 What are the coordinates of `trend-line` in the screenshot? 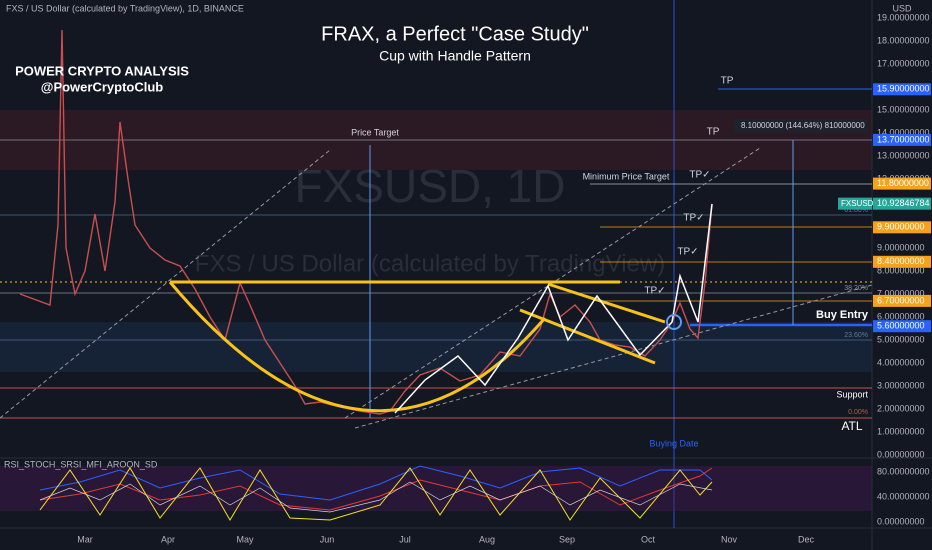 It's located at (613, 356).